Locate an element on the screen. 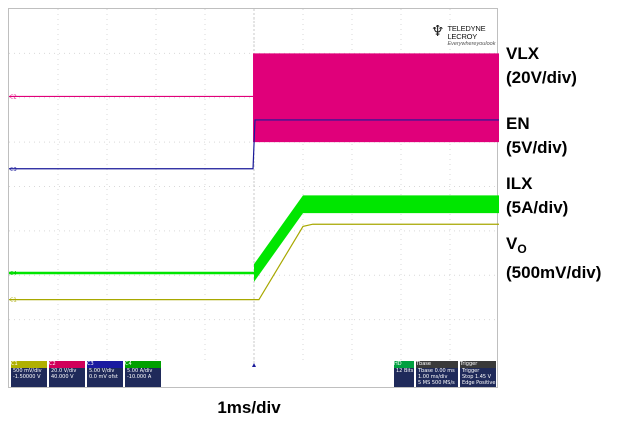 Image resolution: width=621 pixels, height=424 pixels. label-en-name: EN is located at coordinates (518, 123).